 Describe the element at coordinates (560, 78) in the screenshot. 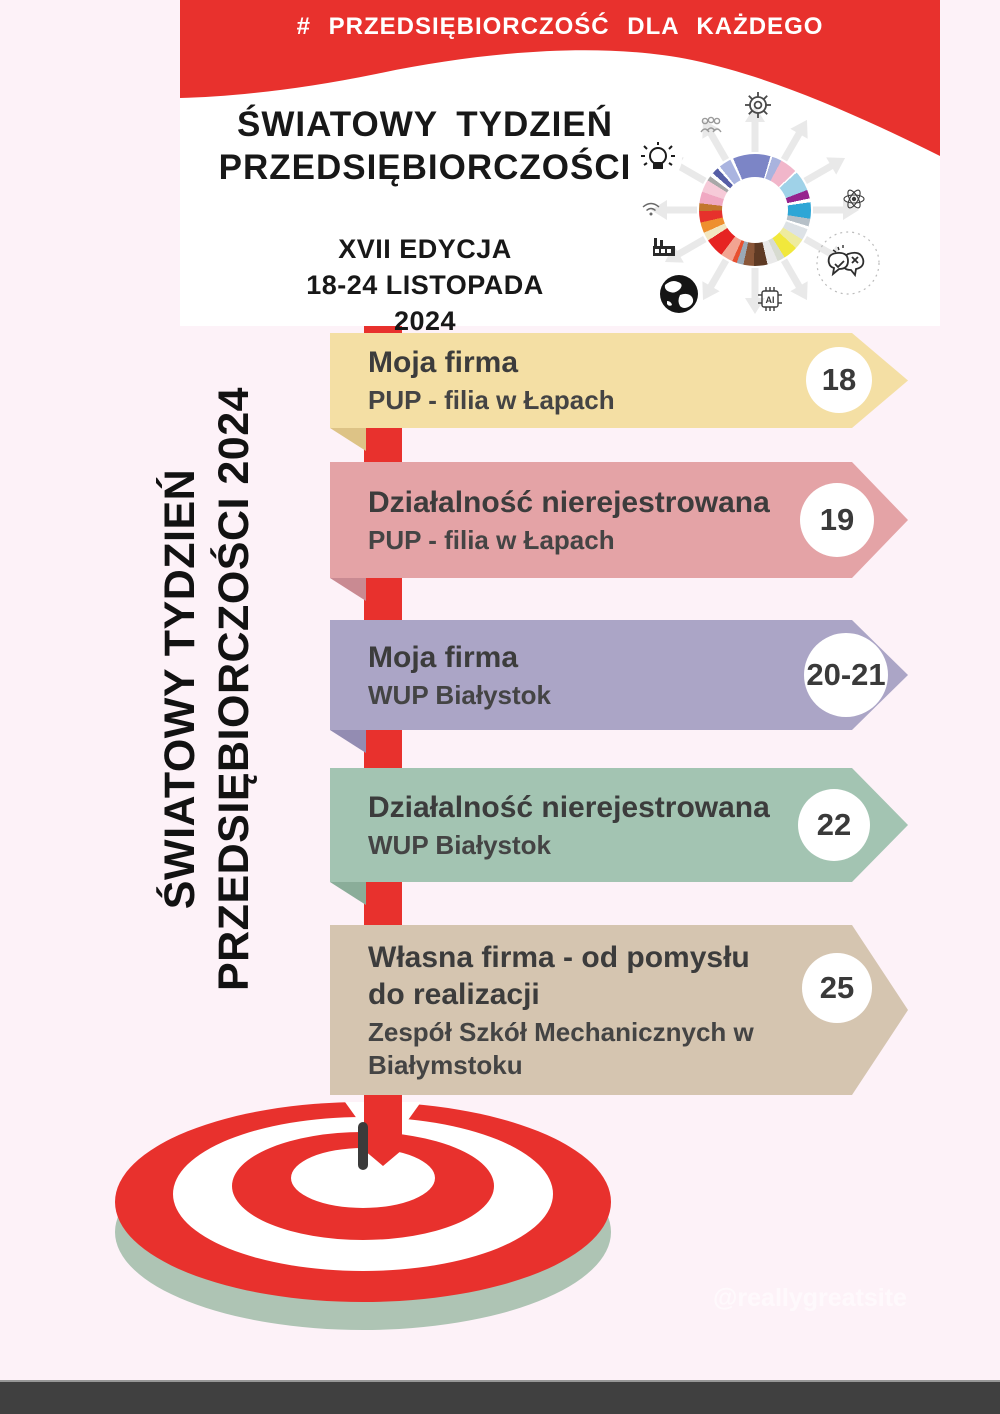

I see `header-red-wave` at that location.